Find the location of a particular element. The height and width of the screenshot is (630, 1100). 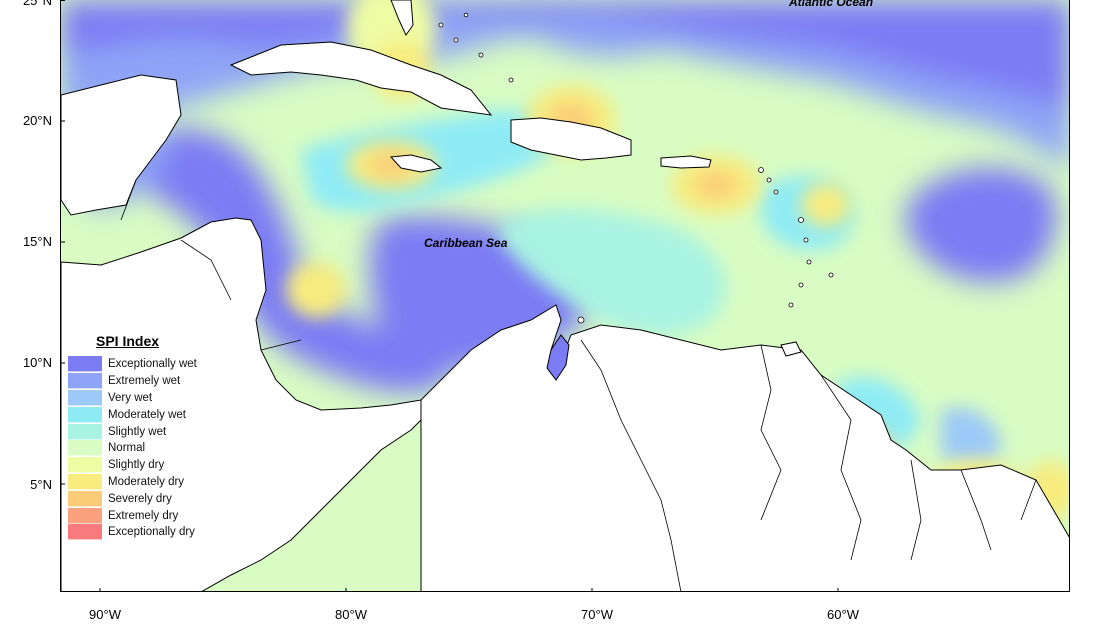

legend-item: Extremely wet is located at coordinates (138, 381).